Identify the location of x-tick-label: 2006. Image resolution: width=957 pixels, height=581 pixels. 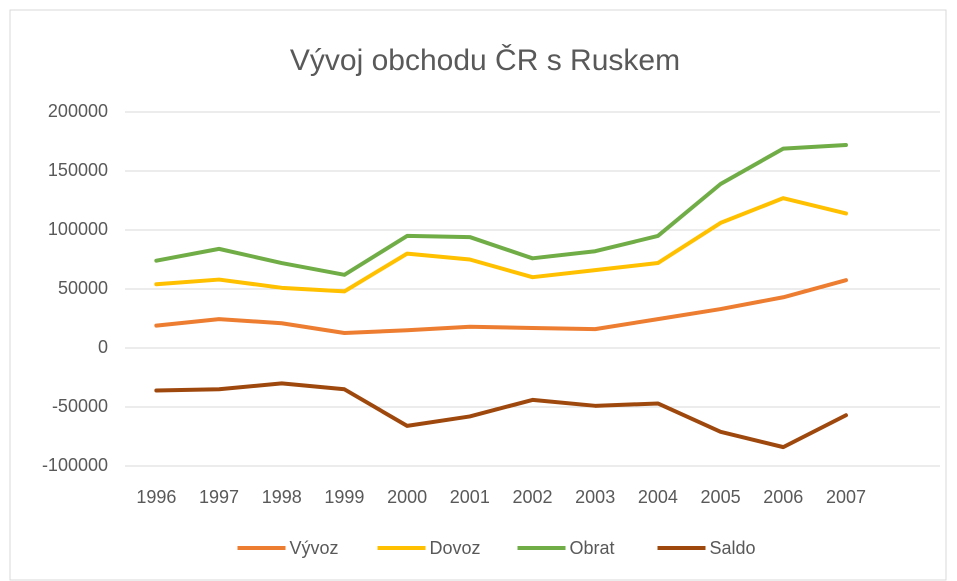
(783, 497).